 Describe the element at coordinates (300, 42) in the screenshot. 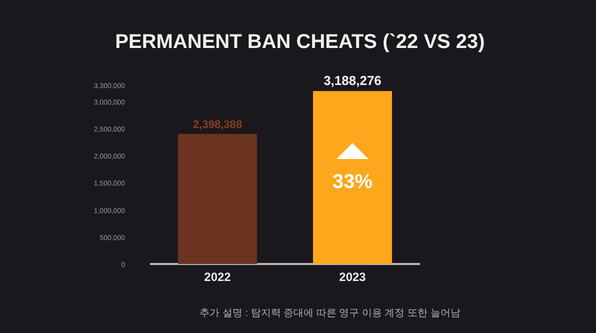

I see `chart-title: PERMANENT BAN CHEATS (`22 VS 23)` at that location.